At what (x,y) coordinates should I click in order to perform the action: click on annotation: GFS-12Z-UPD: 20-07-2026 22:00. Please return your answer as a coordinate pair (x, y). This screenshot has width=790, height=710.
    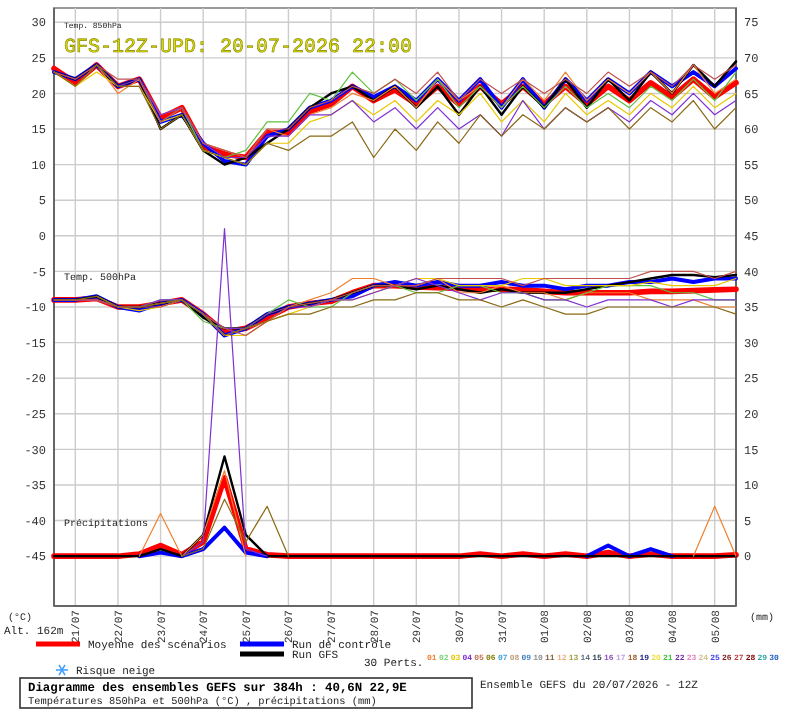
    Looking at the image, I should click on (238, 49).